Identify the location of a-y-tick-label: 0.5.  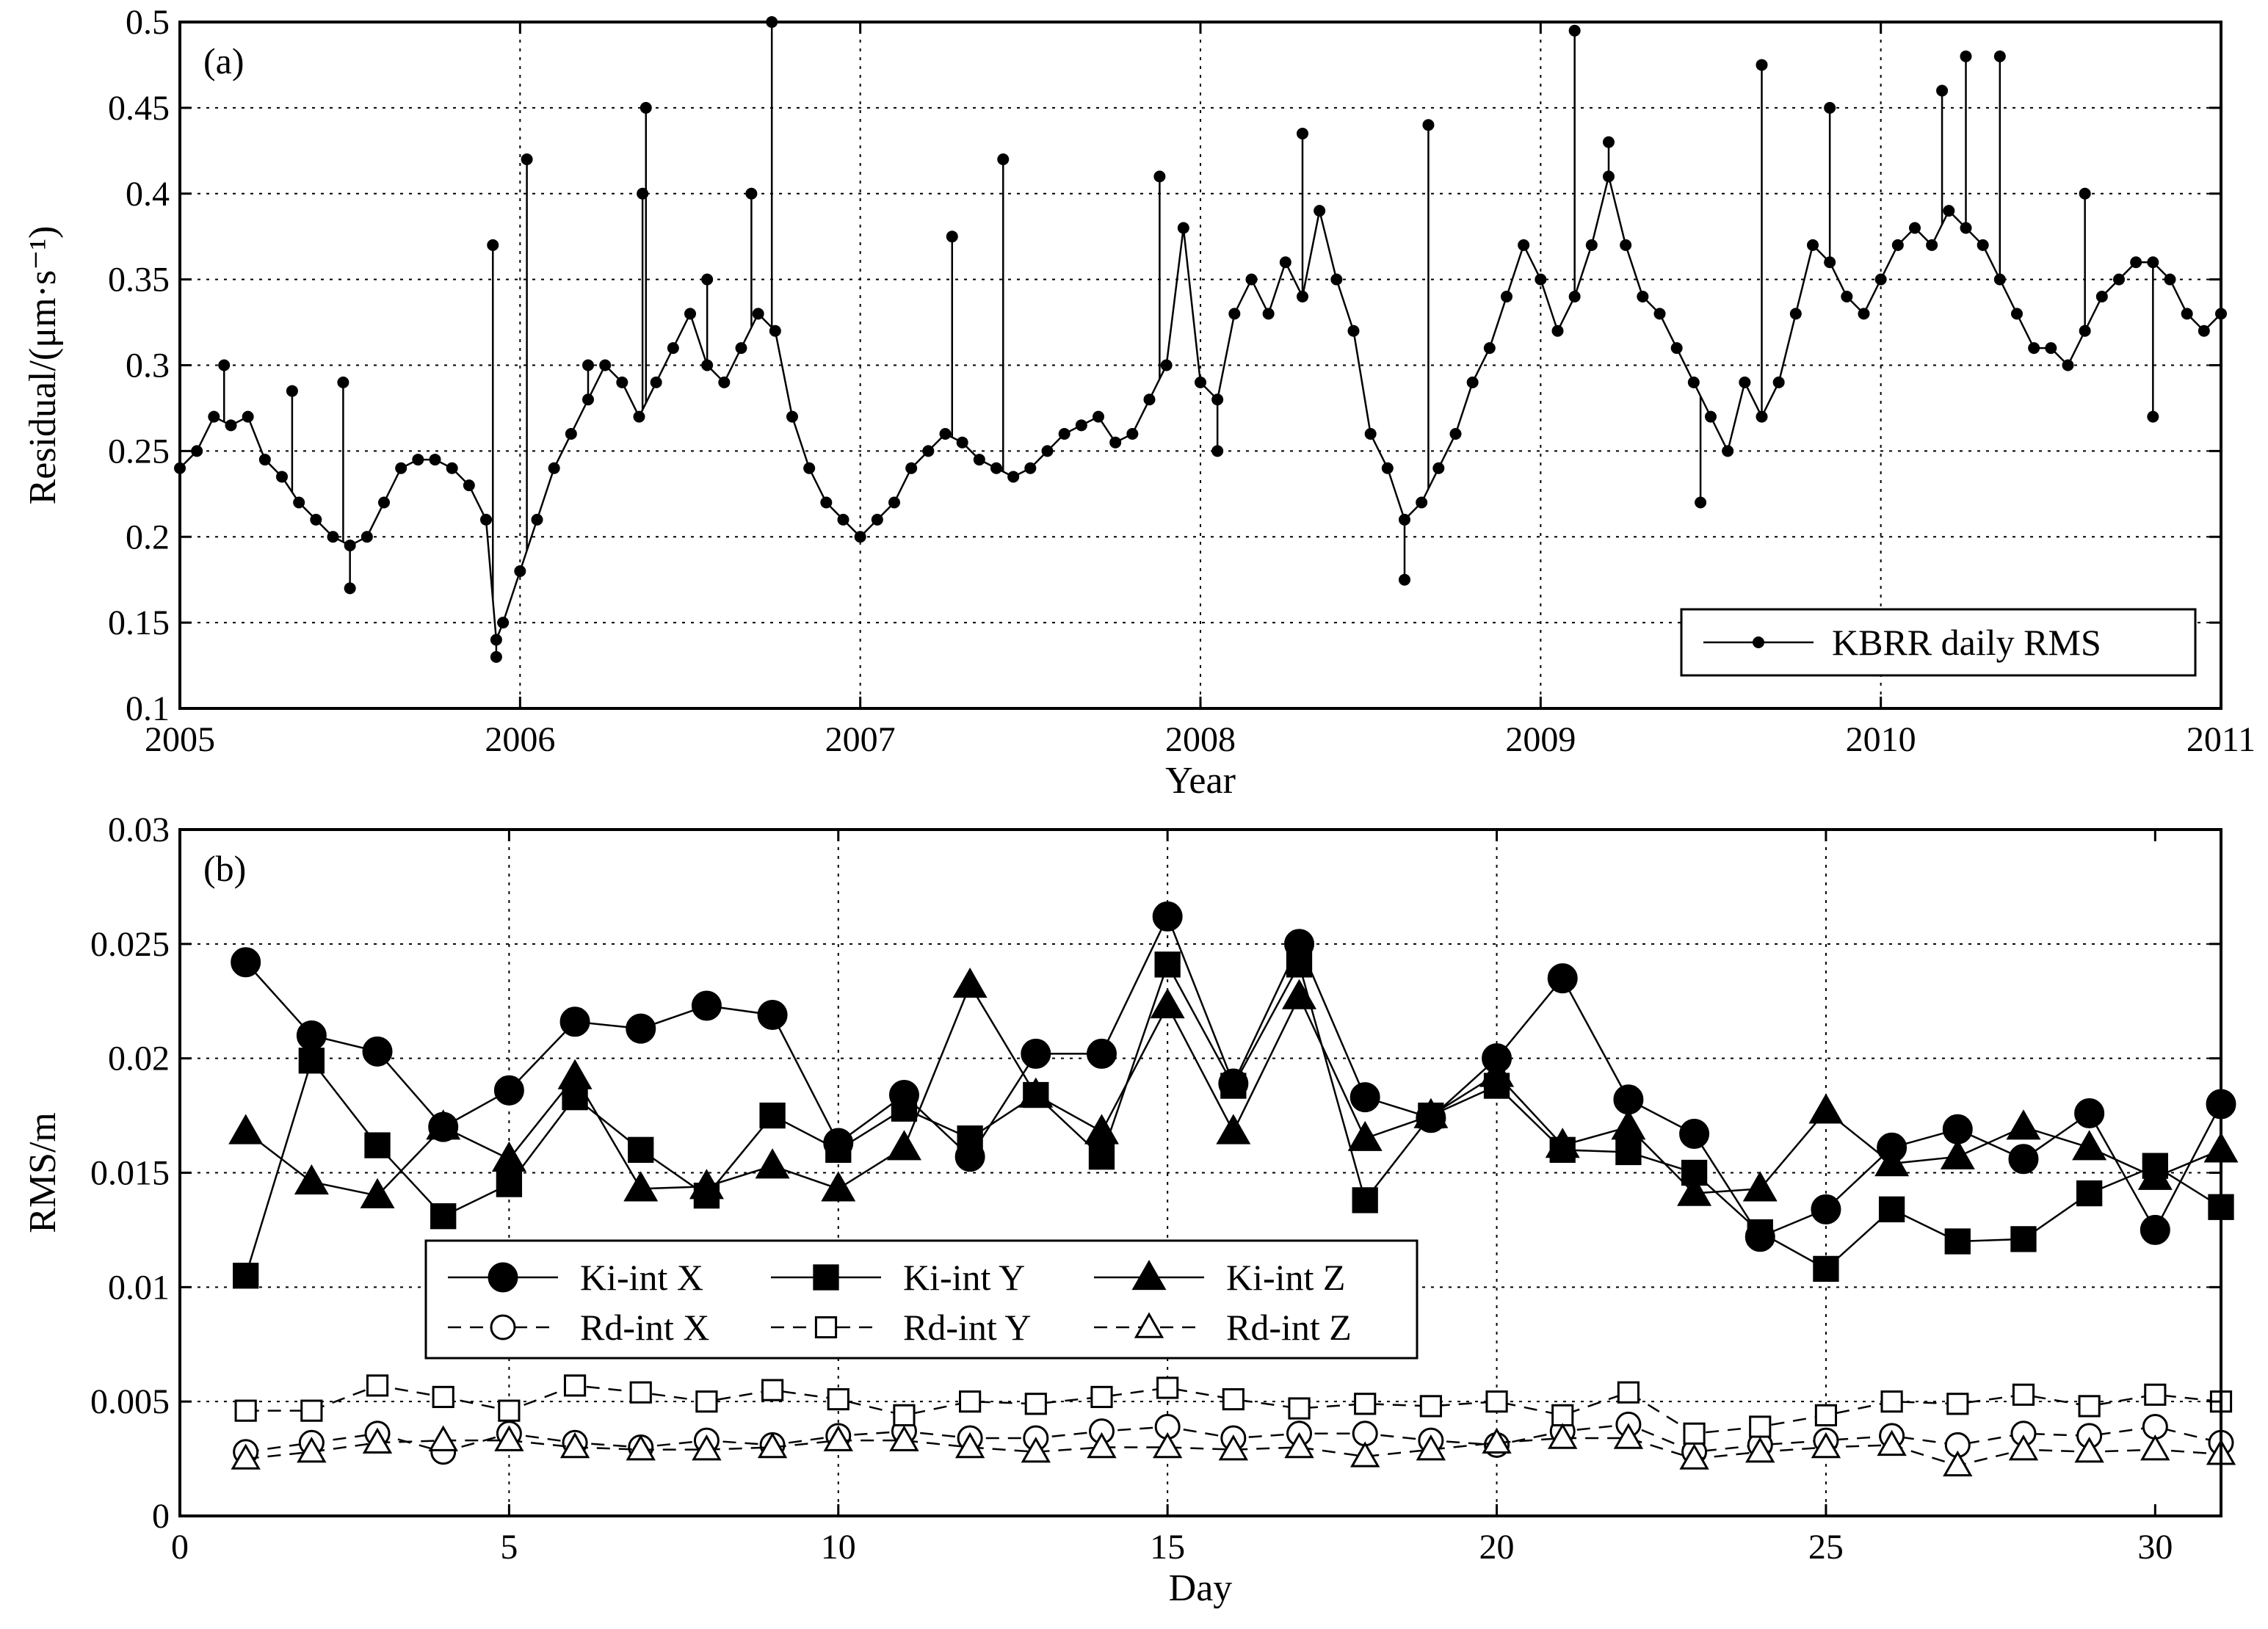
(148, 22).